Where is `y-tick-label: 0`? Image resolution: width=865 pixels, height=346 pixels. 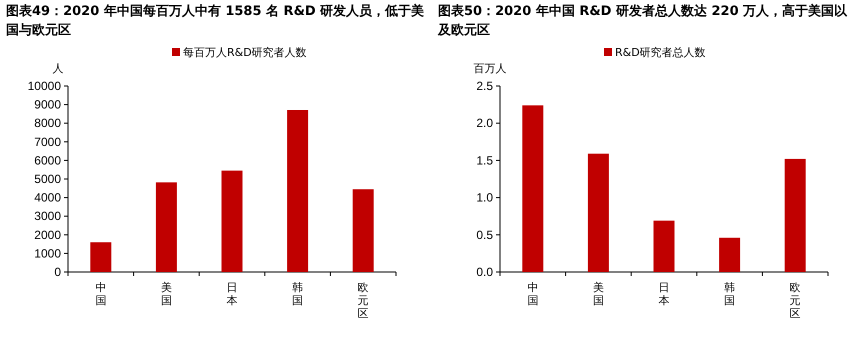
y-tick-label: 0 is located at coordinates (58, 272).